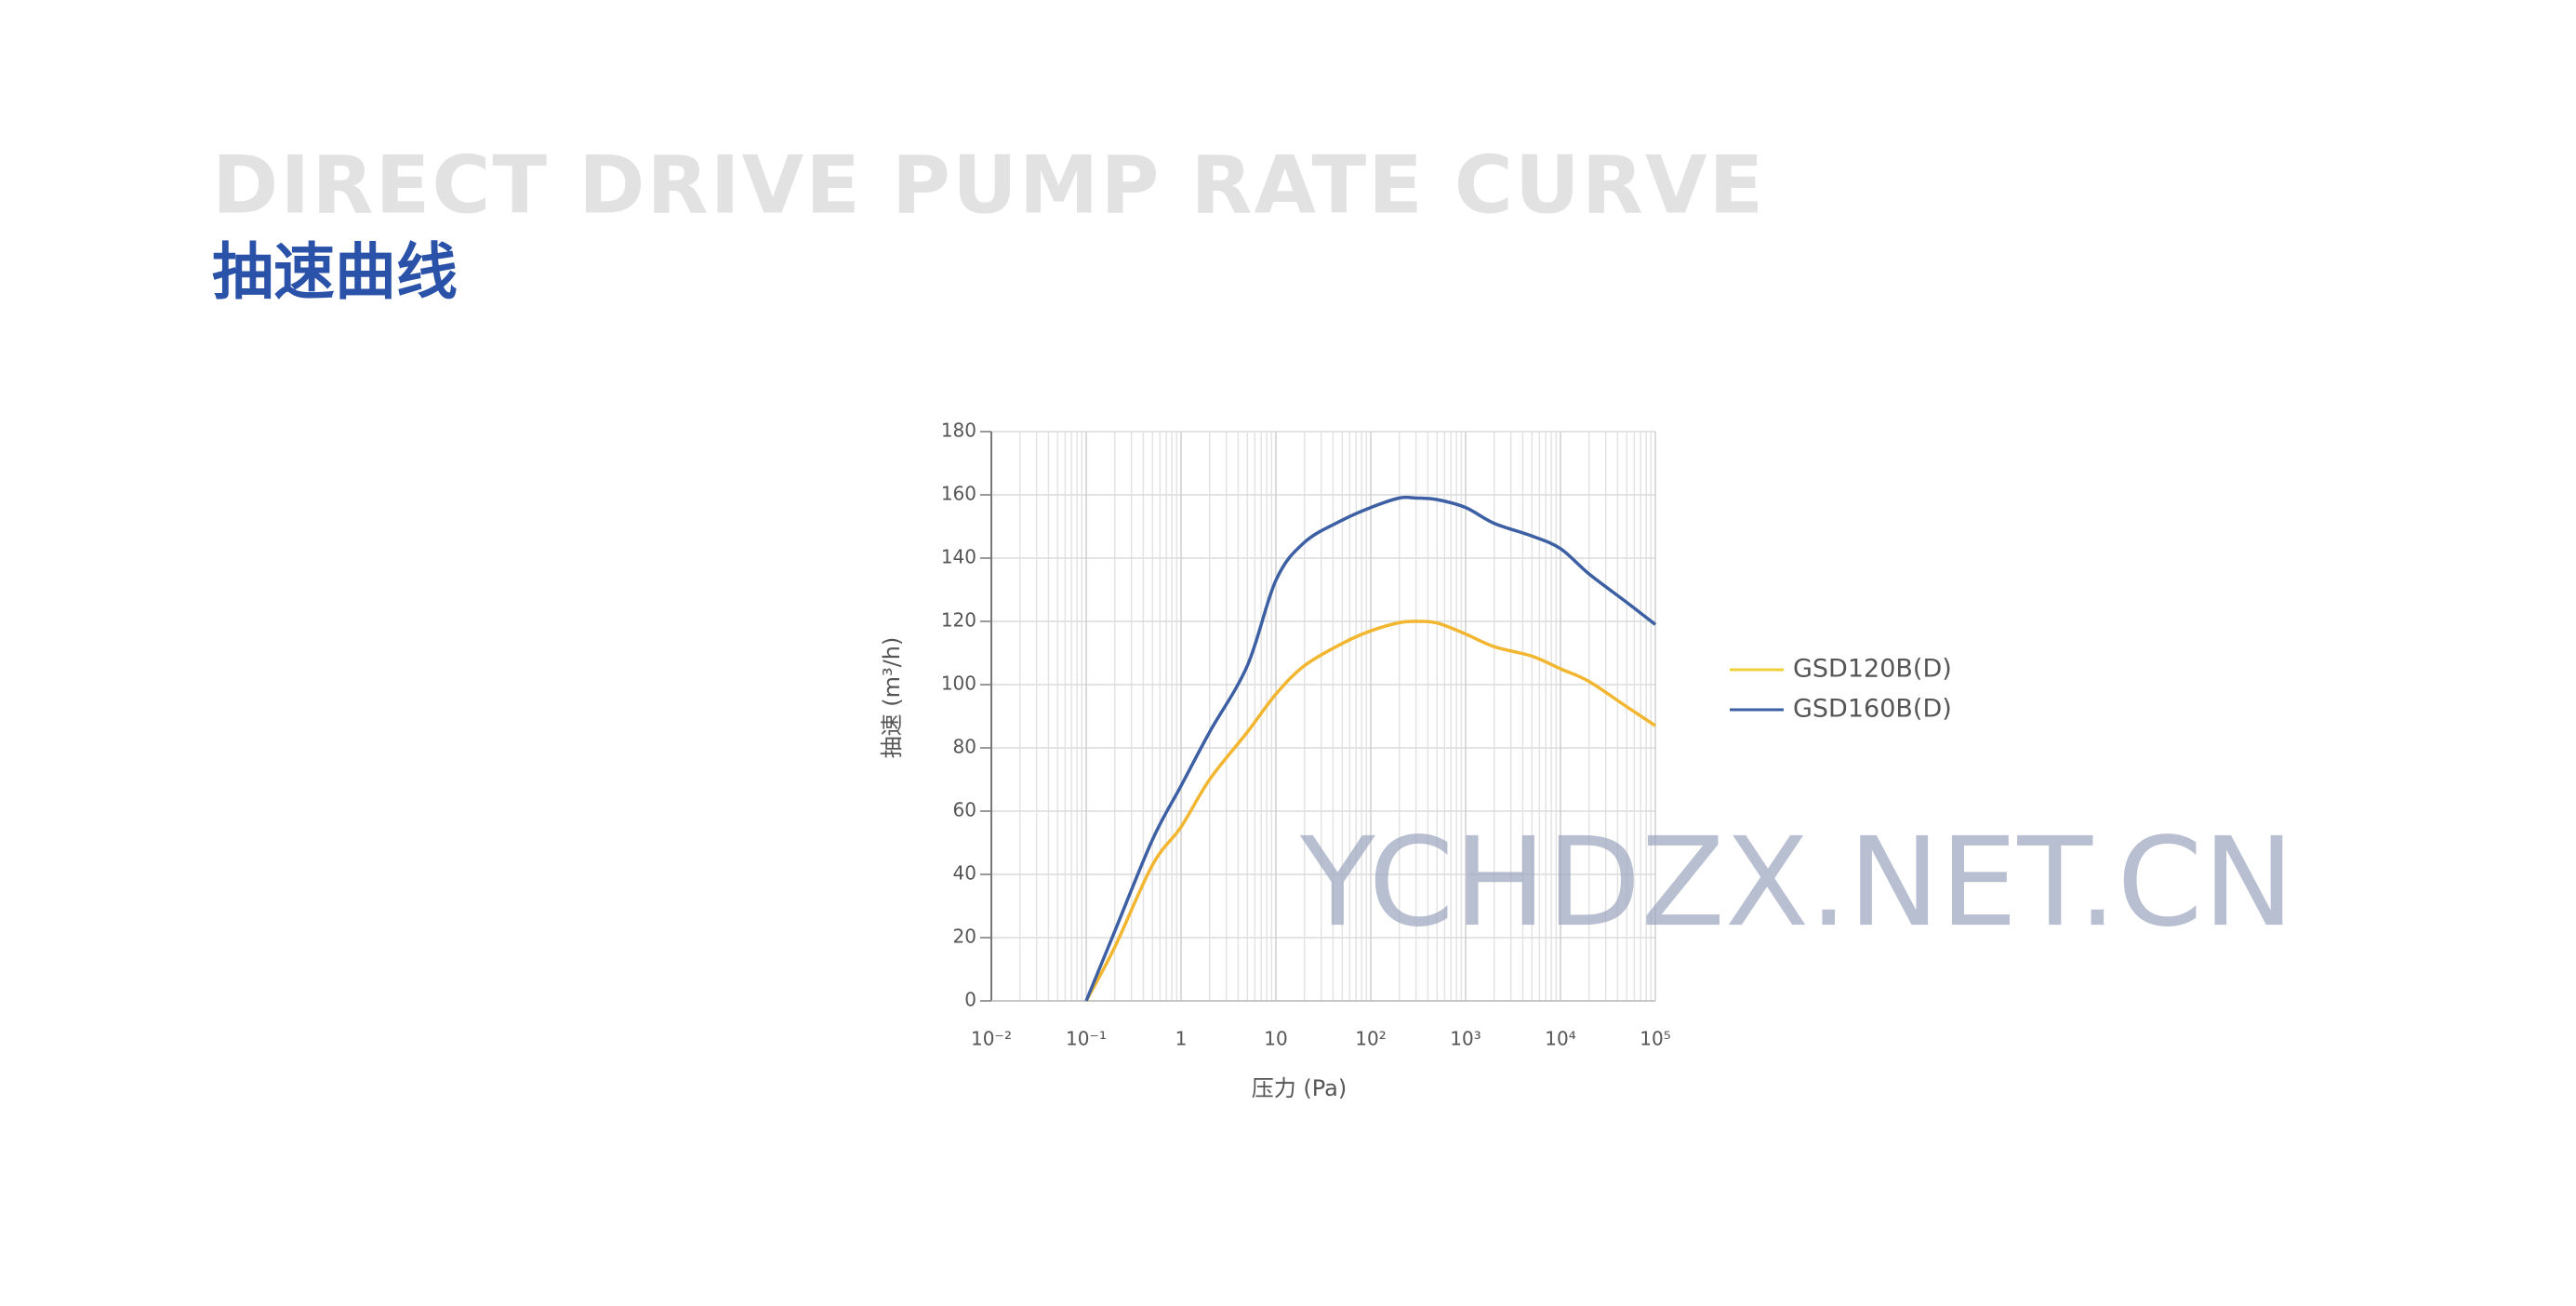  Describe the element at coordinates (335, 272) in the screenshot. I see `page-subtitle: 抽速曲线` at that location.